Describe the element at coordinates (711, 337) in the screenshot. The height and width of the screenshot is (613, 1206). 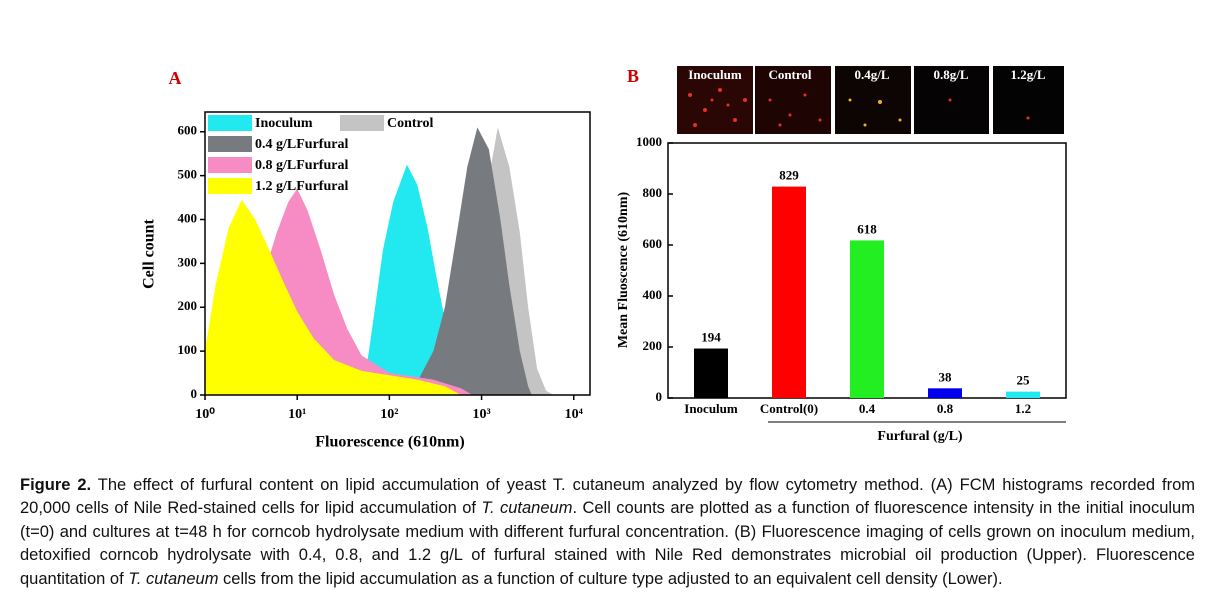
I see `value-label: 194` at that location.